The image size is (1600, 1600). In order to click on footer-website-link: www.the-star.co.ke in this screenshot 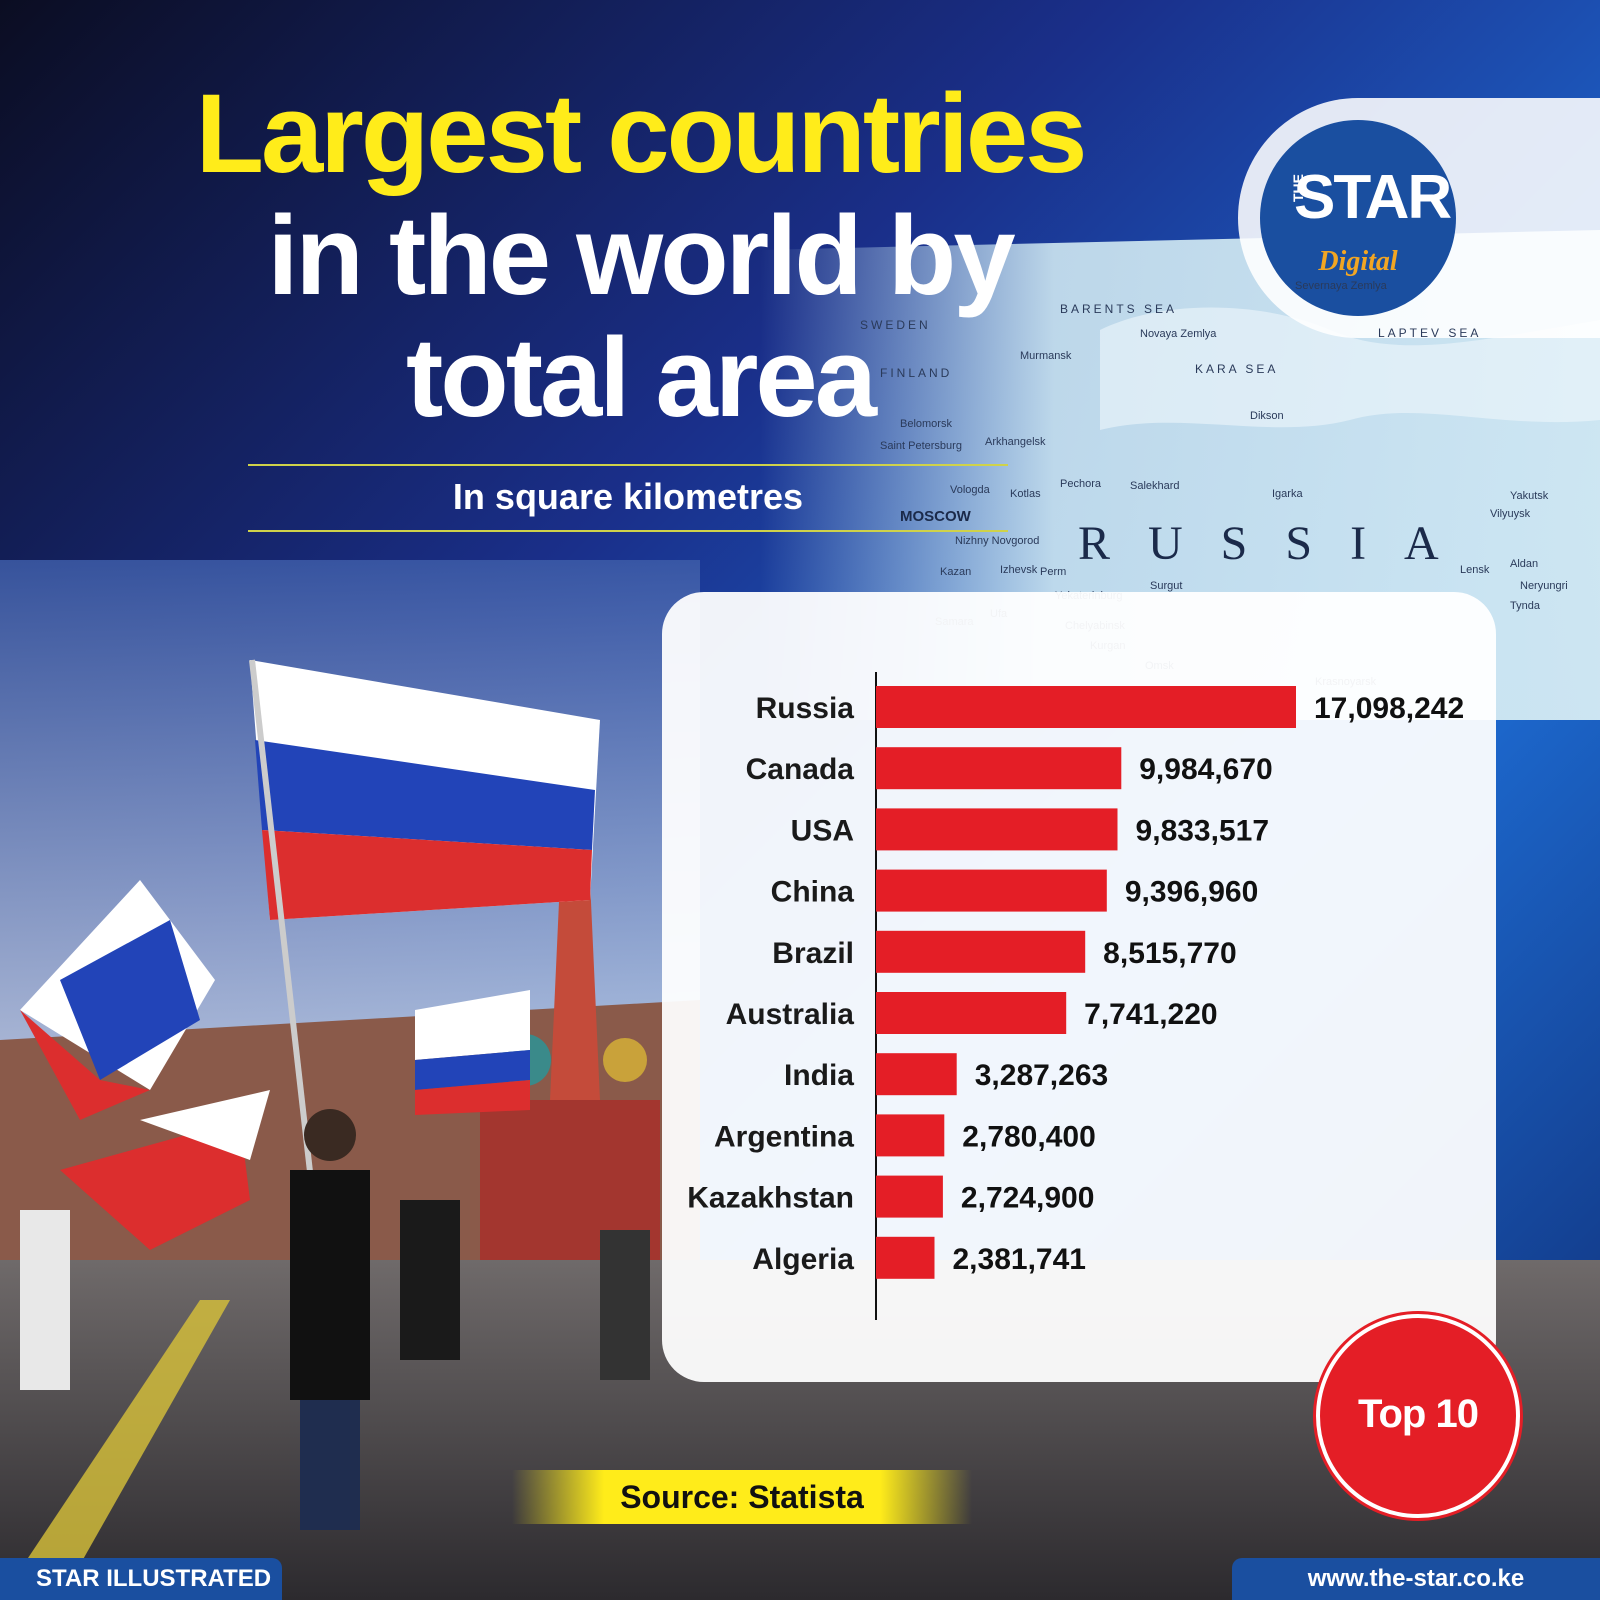, I will do `click(1416, 1579)`.